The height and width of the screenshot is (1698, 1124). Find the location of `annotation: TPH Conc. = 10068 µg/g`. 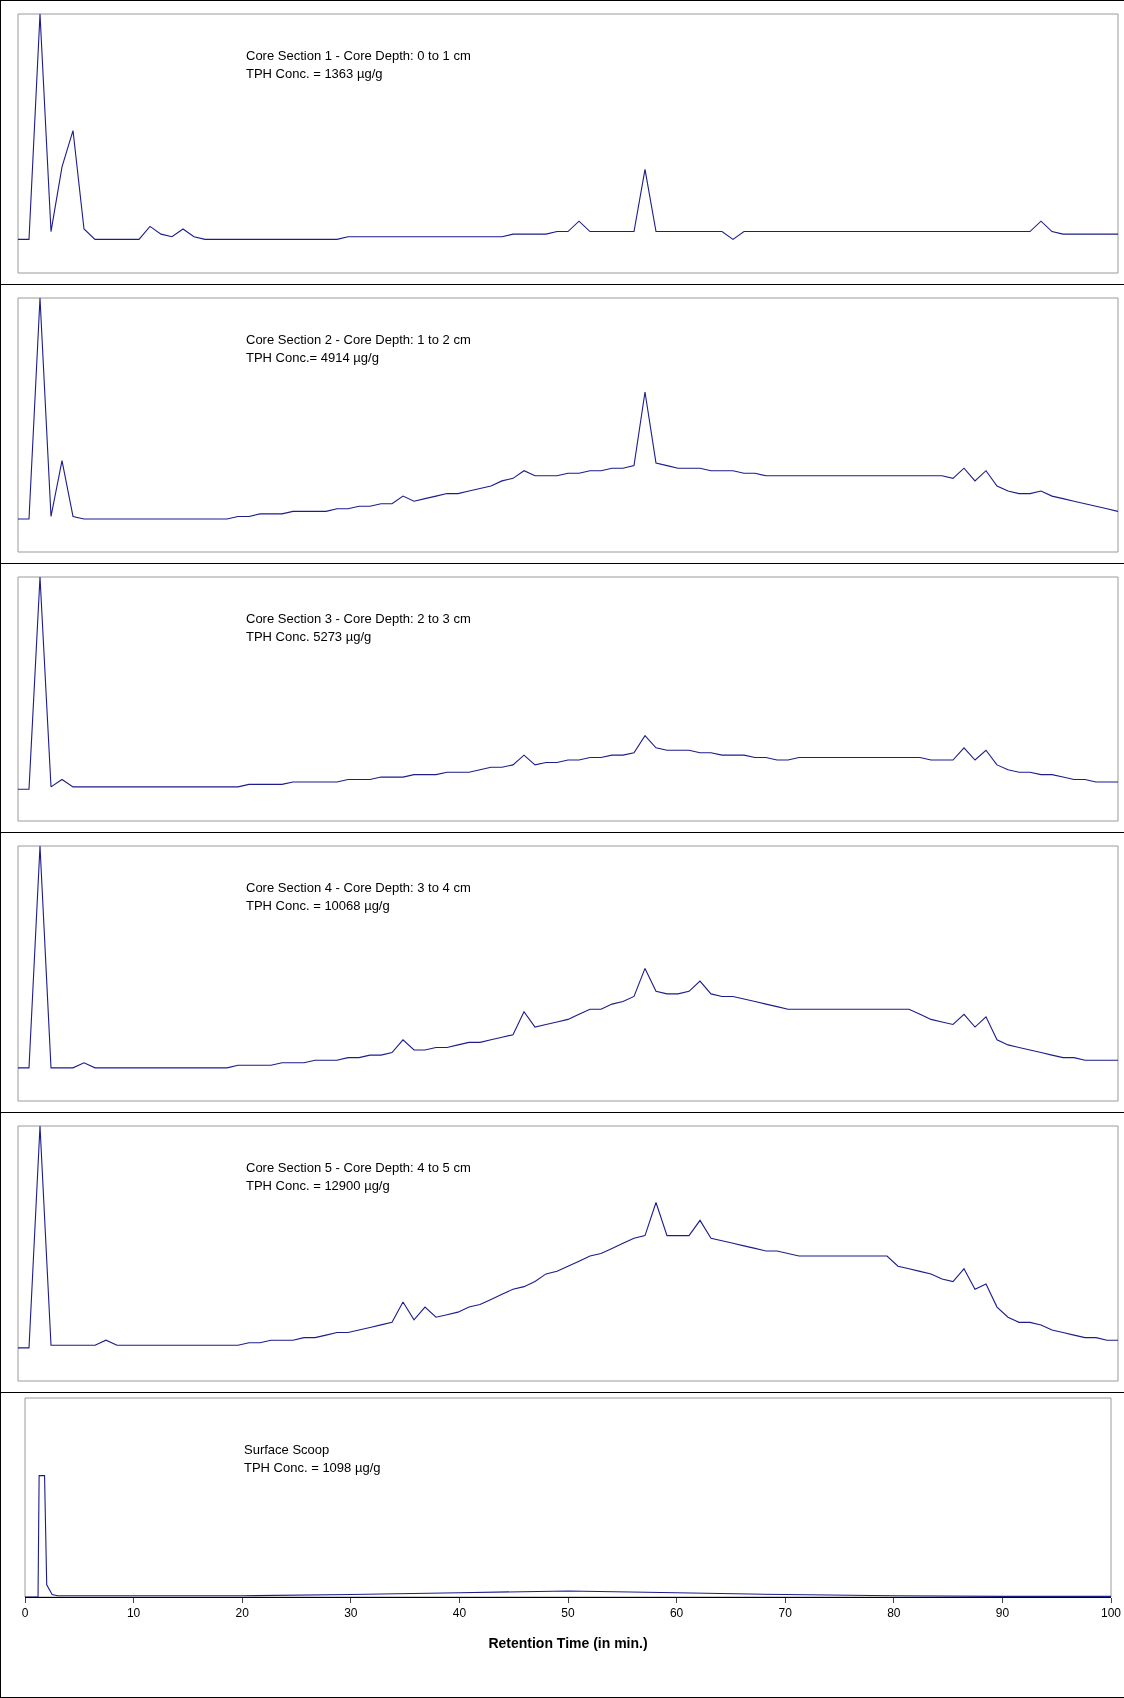

annotation: TPH Conc. = 10068 µg/g is located at coordinates (318, 905).